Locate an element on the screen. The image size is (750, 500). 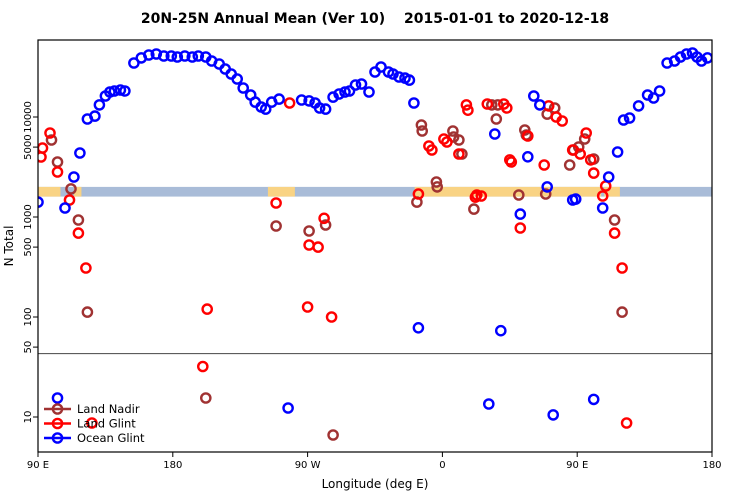
x-axis-title: Longitude (deg E) is located at coordinates (375, 484).